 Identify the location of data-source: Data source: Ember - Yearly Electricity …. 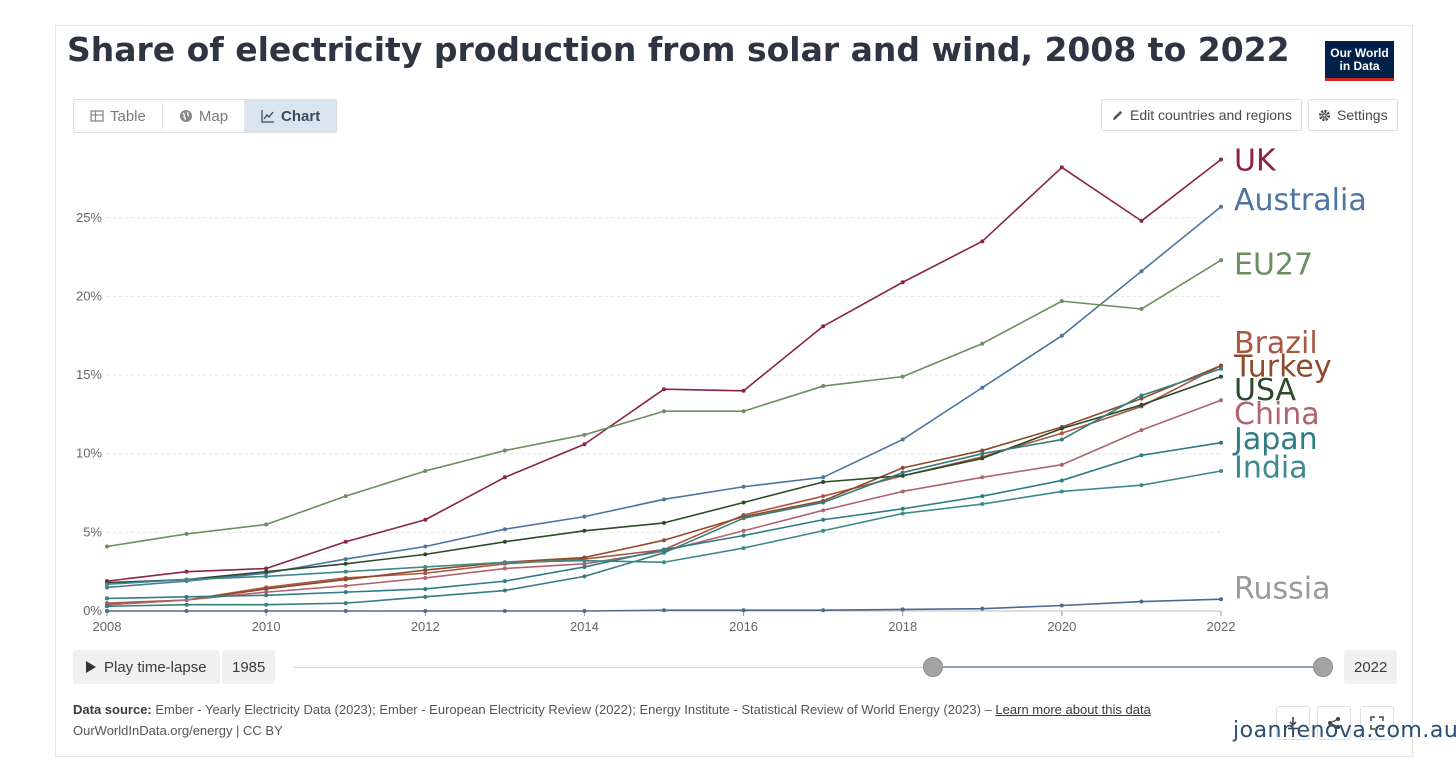
(612, 709).